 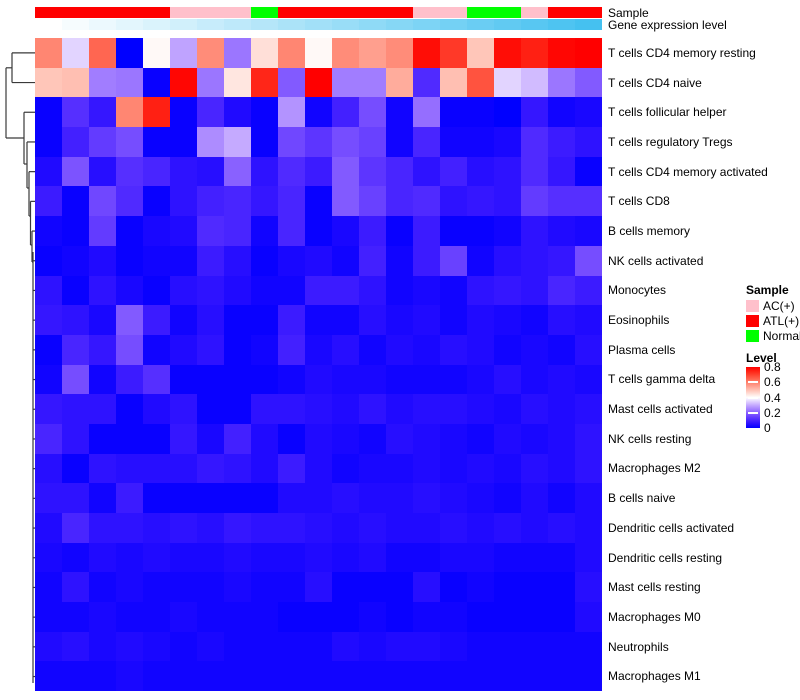 I want to click on legend-sample-item-label: Normal, so click(x=781, y=336).